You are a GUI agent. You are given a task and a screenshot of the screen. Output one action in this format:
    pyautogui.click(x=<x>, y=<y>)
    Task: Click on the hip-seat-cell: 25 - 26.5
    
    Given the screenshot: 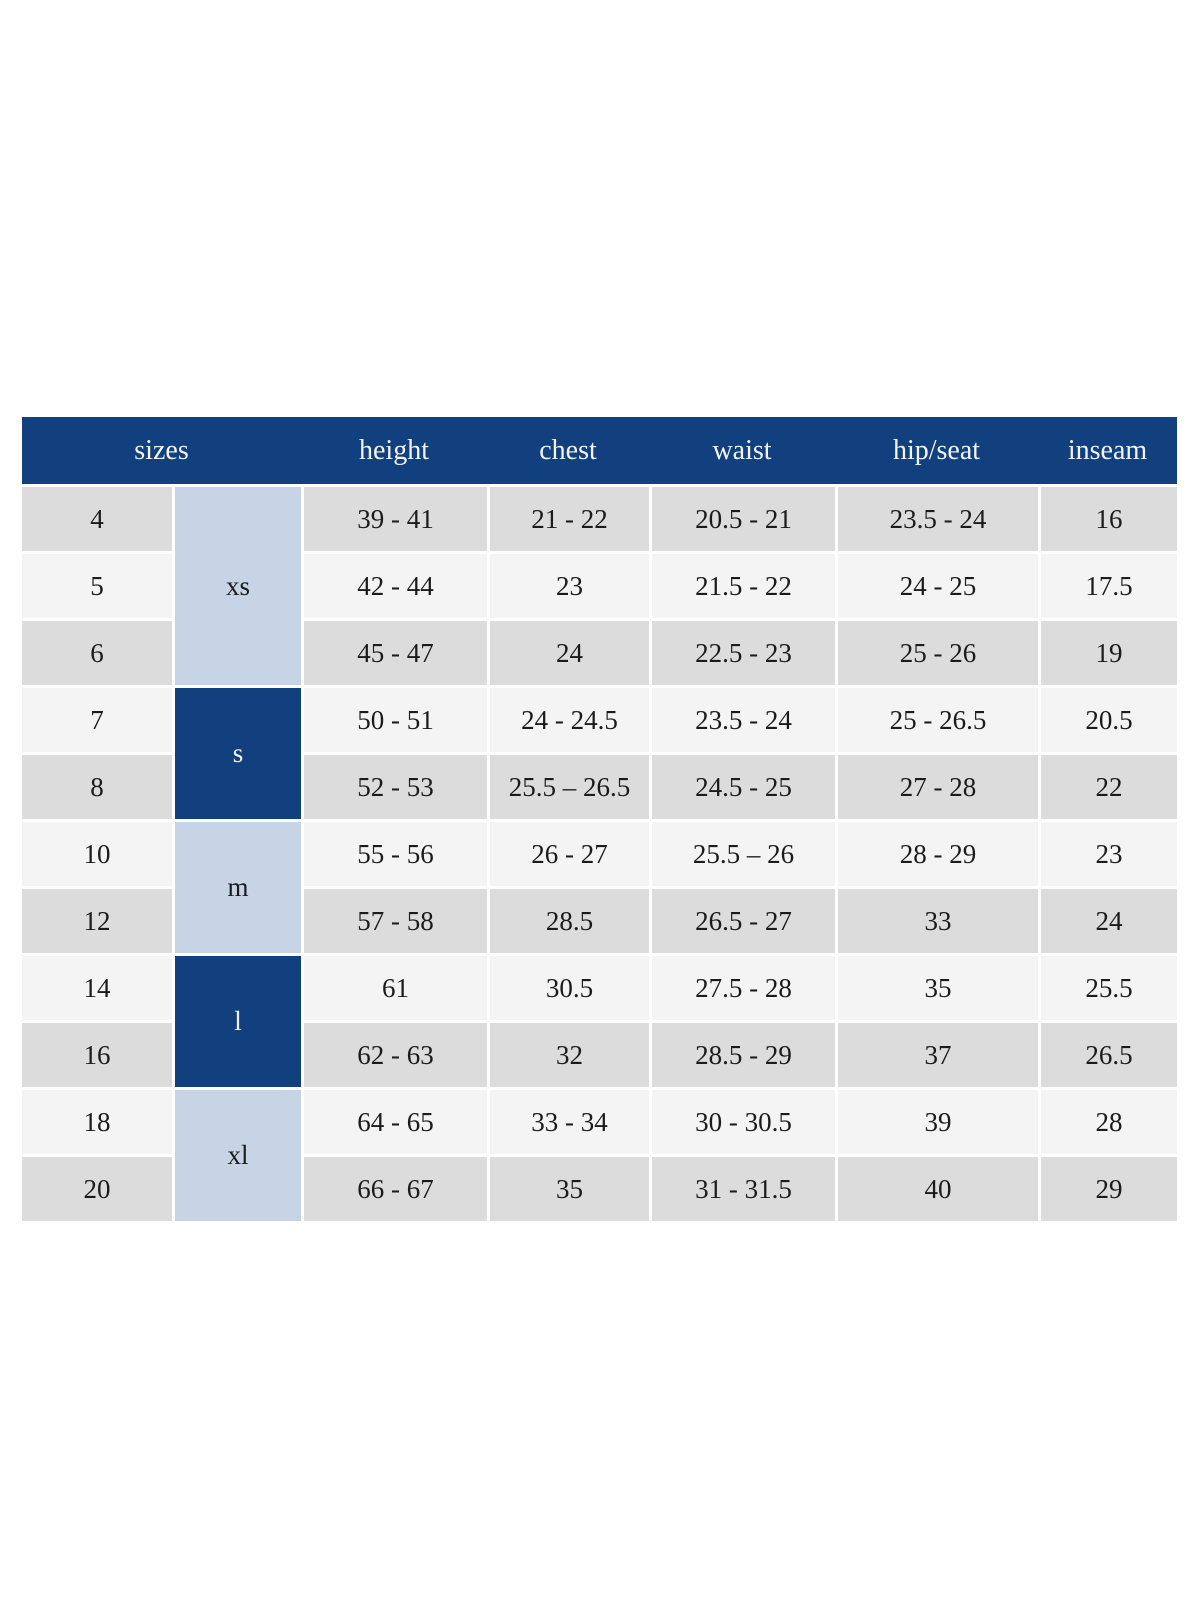 What is the action you would take?
    pyautogui.click(x=936, y=718)
    